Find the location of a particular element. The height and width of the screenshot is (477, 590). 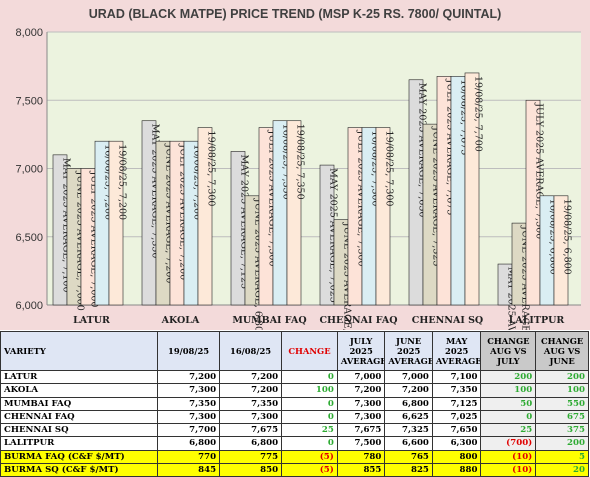

cell-d1: 770 is located at coordinates (189, 456).